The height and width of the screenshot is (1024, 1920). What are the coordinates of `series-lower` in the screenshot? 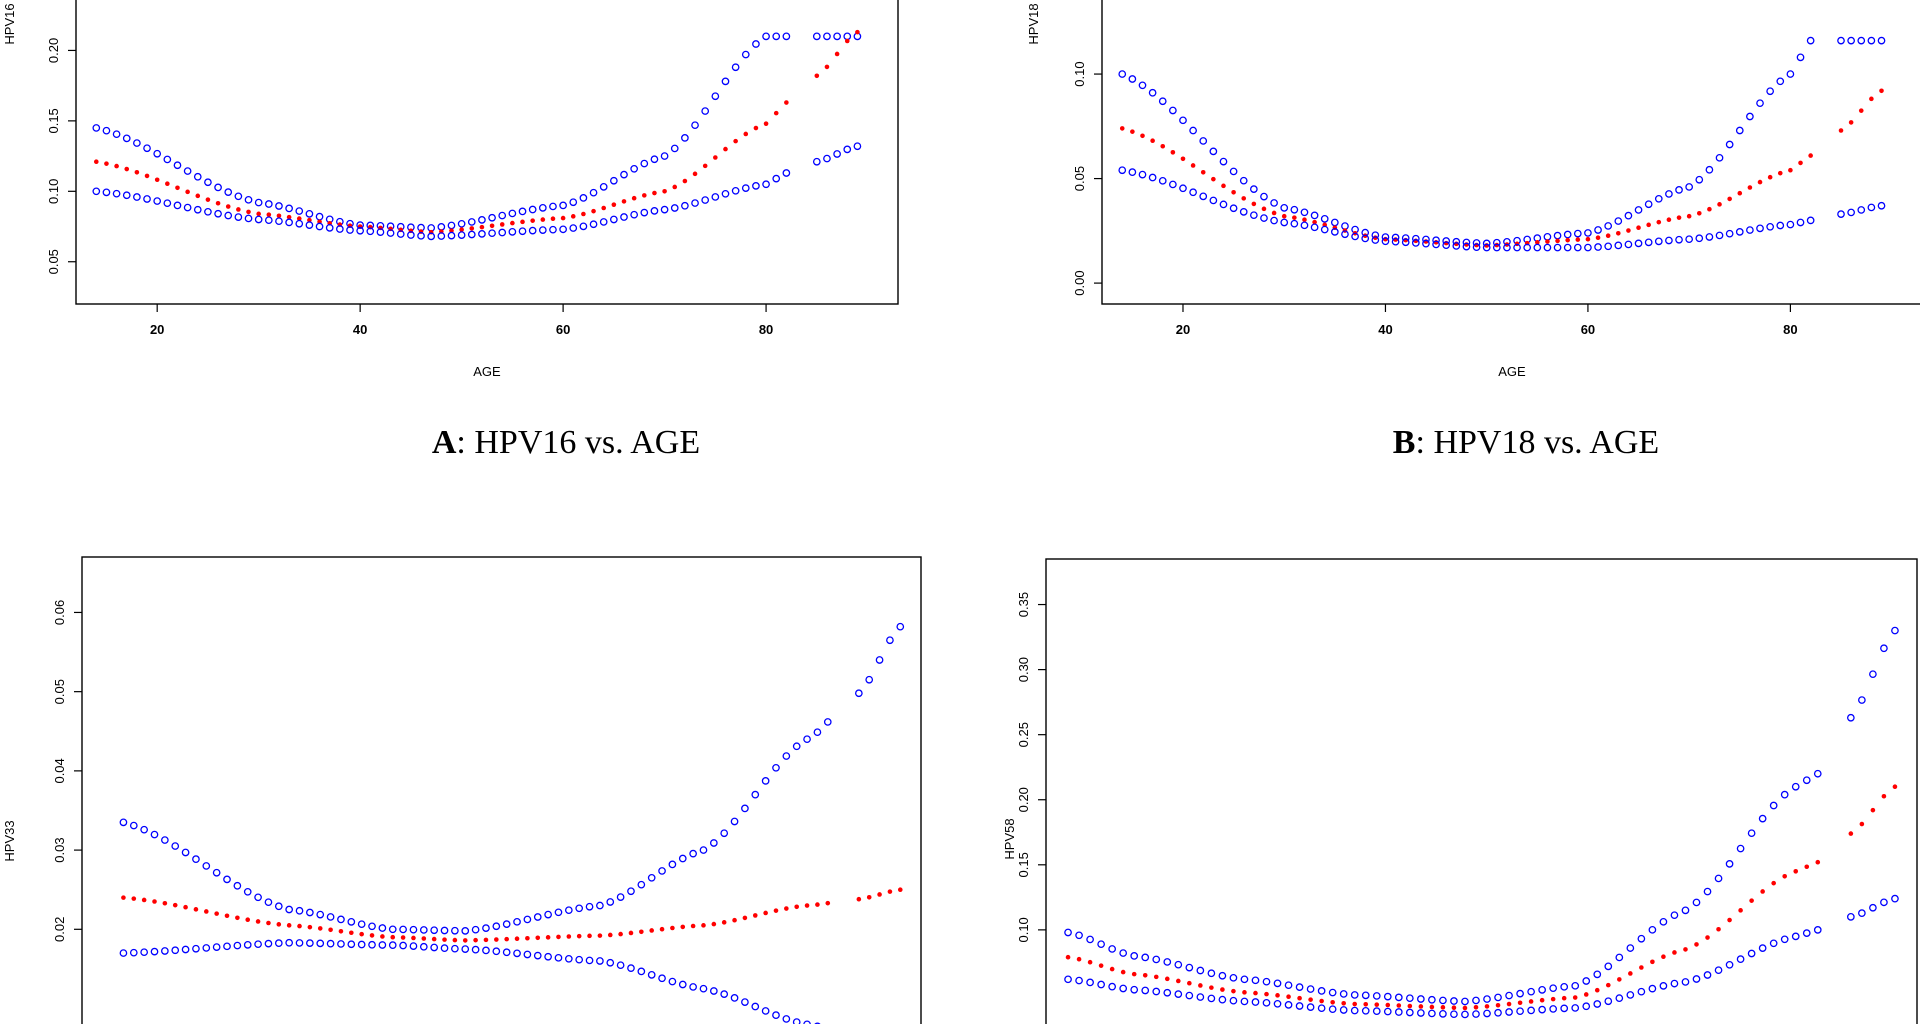 It's located at (1481, 956).